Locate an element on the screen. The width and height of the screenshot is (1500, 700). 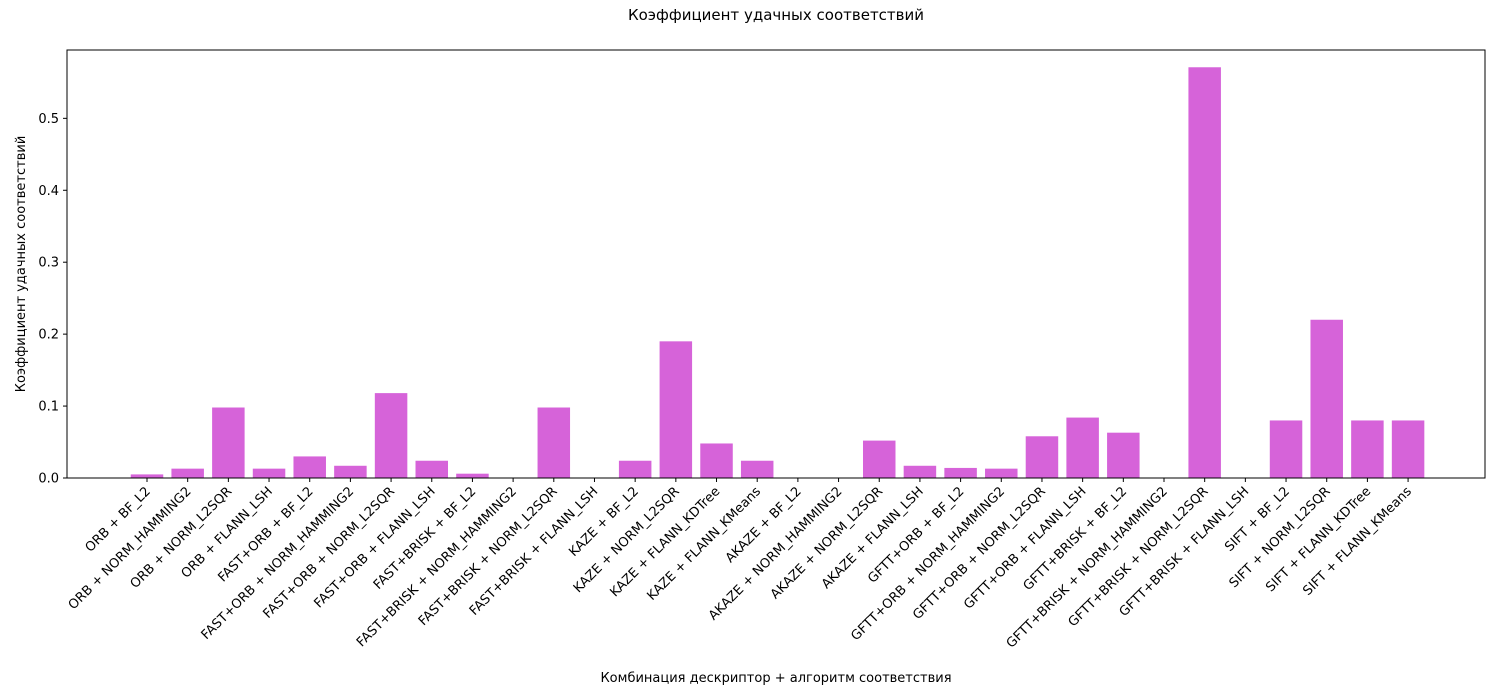
y-tick-label: 0.4 is located at coordinates (48, 191).